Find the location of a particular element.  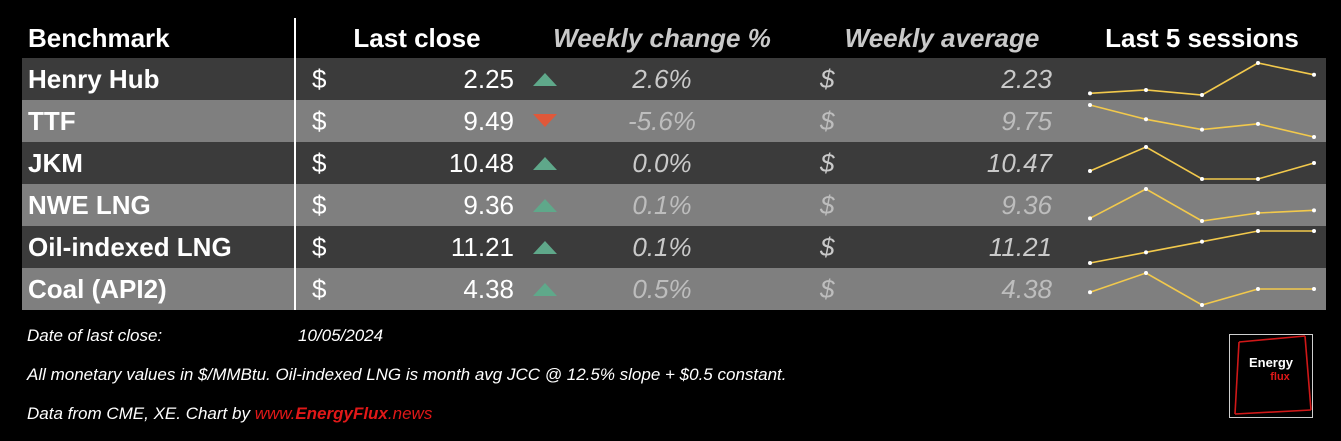

header-weekly-change: Weekly change % is located at coordinates (662, 37).